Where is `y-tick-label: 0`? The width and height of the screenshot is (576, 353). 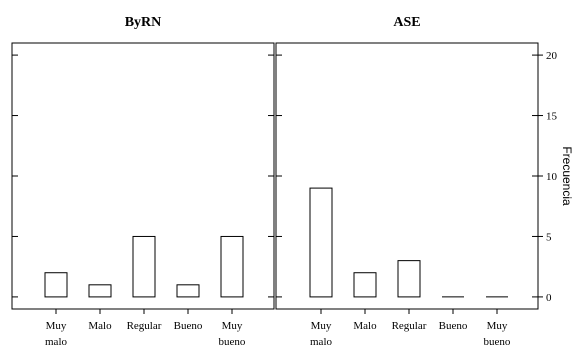
y-tick-label: 0 is located at coordinates (549, 298).